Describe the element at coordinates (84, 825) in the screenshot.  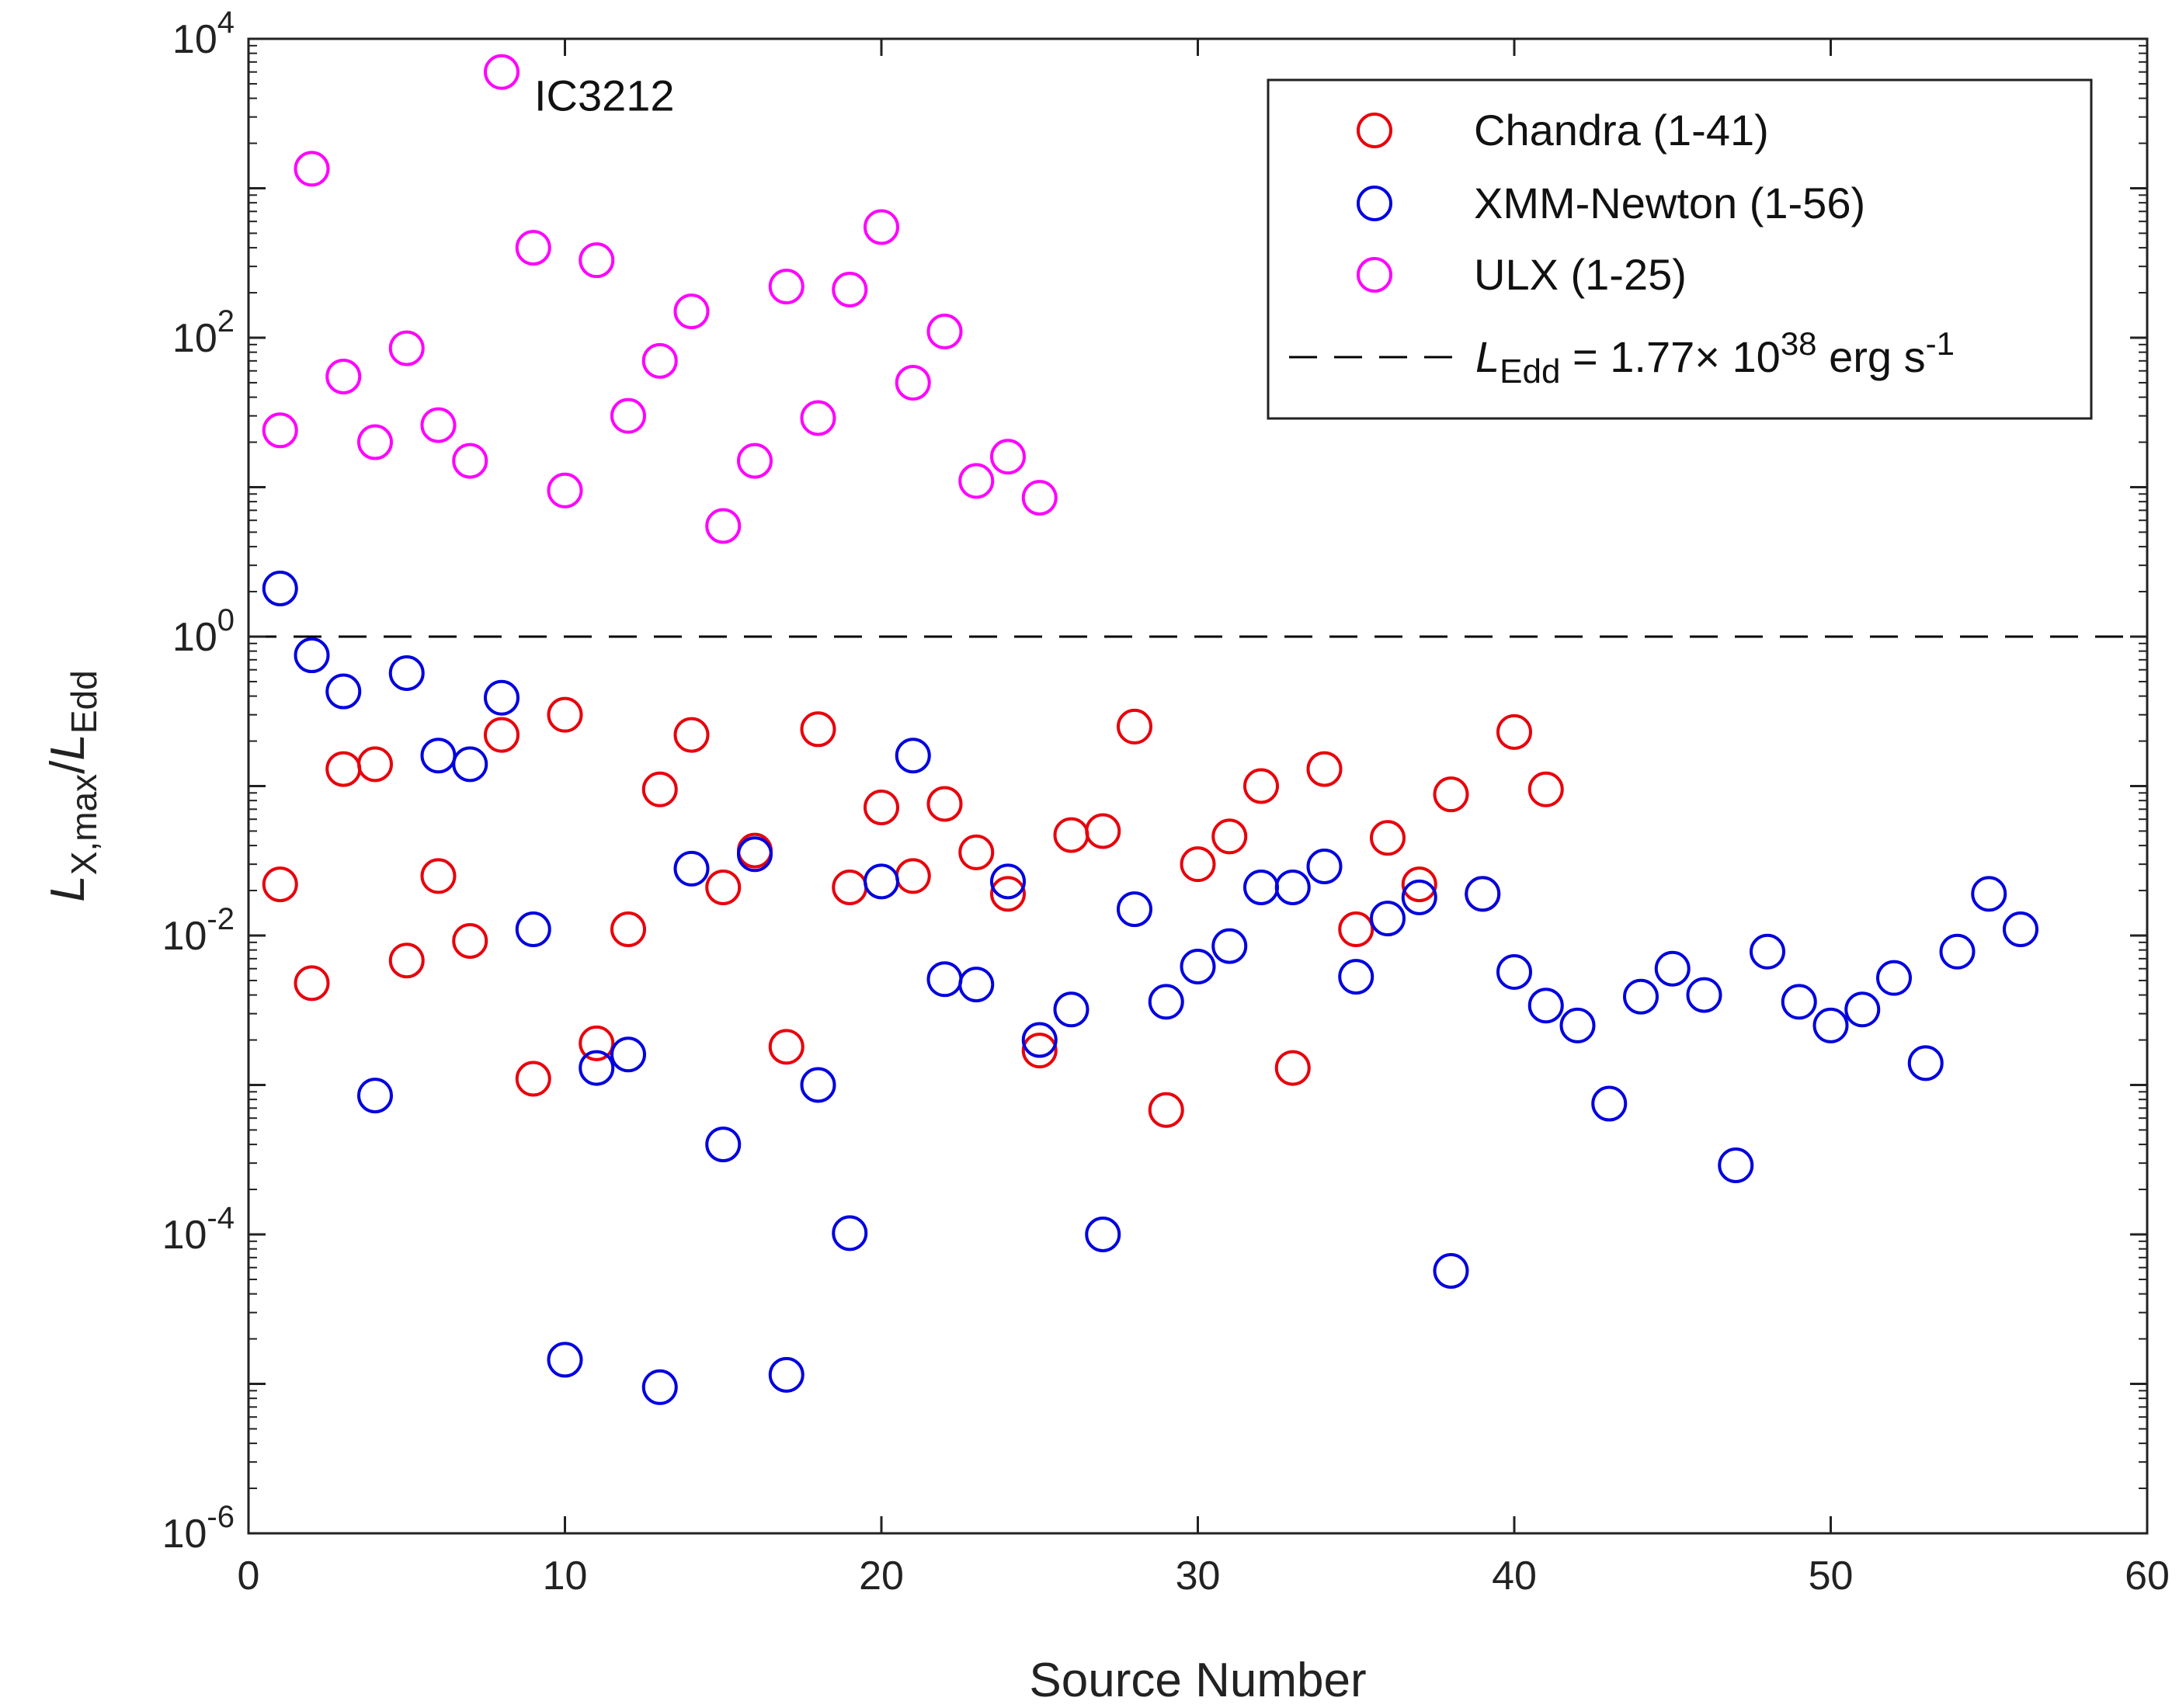
I see `y-title-main-sub: X,max` at that location.